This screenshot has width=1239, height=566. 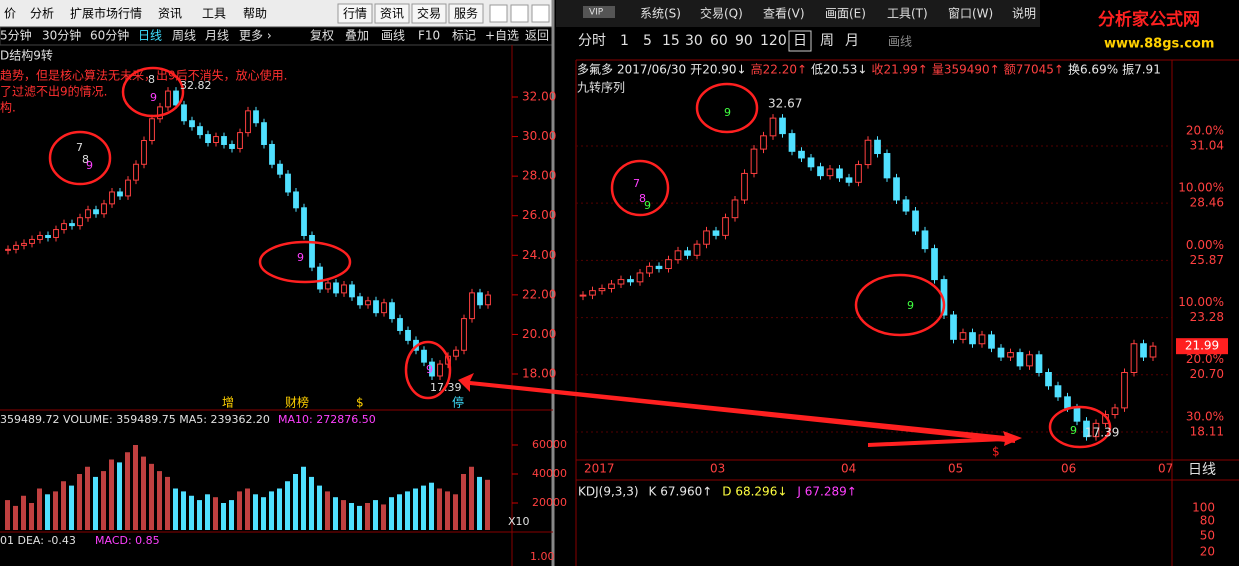 I want to click on date-label: 07, so click(x=1165, y=469).